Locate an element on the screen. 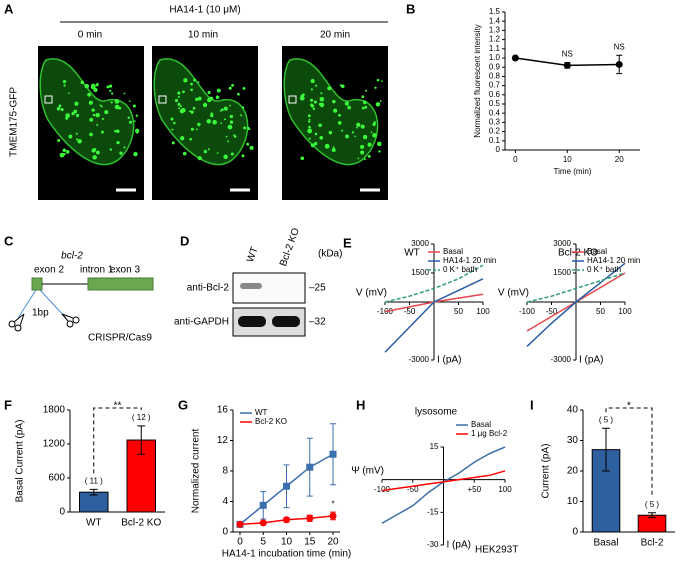 The height and width of the screenshot is (562, 684). panel-label: C is located at coordinates (9, 240).